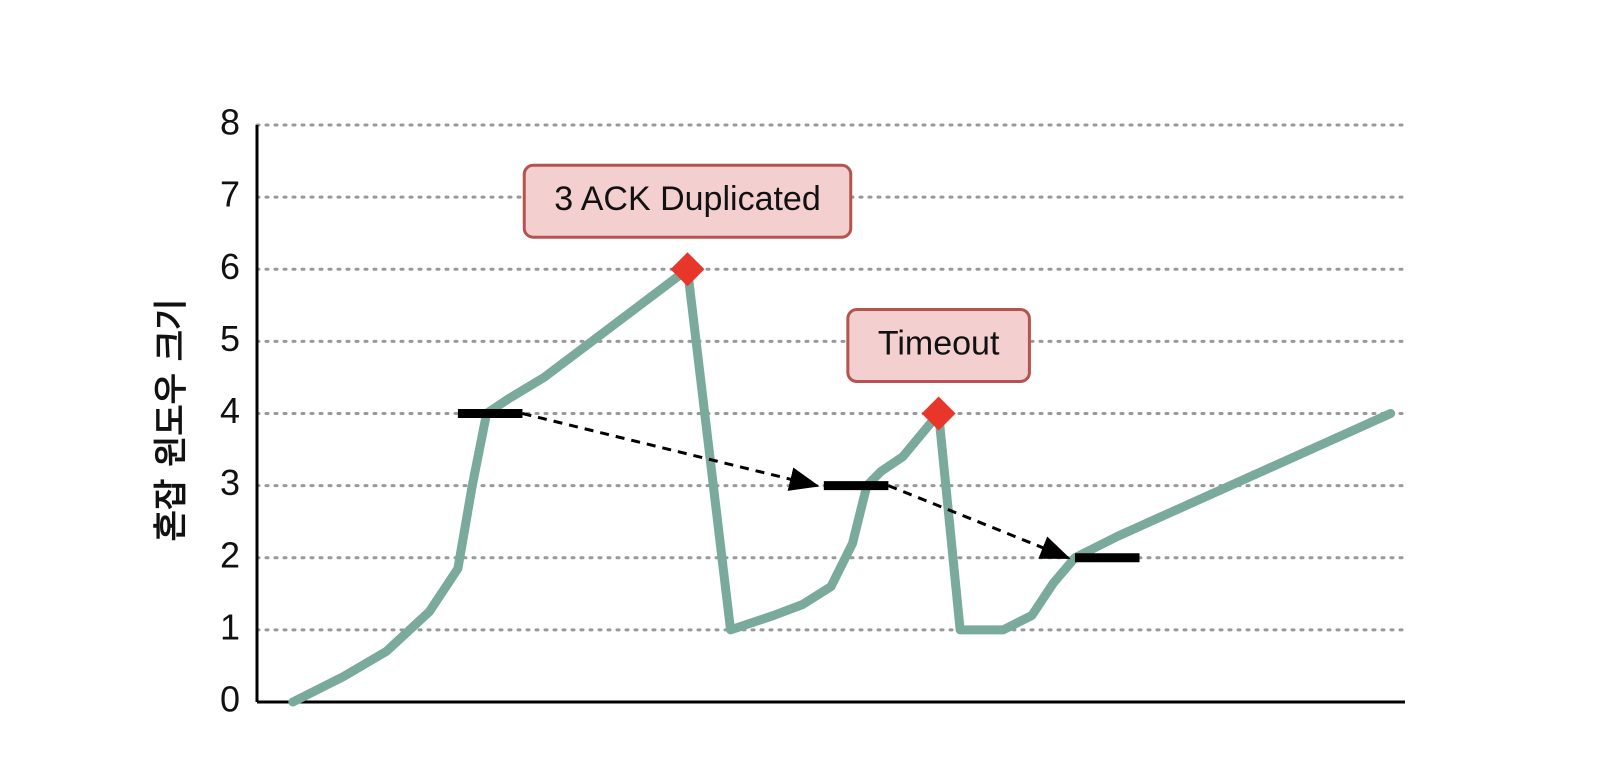 The height and width of the screenshot is (768, 1614). Describe the element at coordinates (939, 343) in the screenshot. I see `loss-annotation-label: Timeout` at that location.